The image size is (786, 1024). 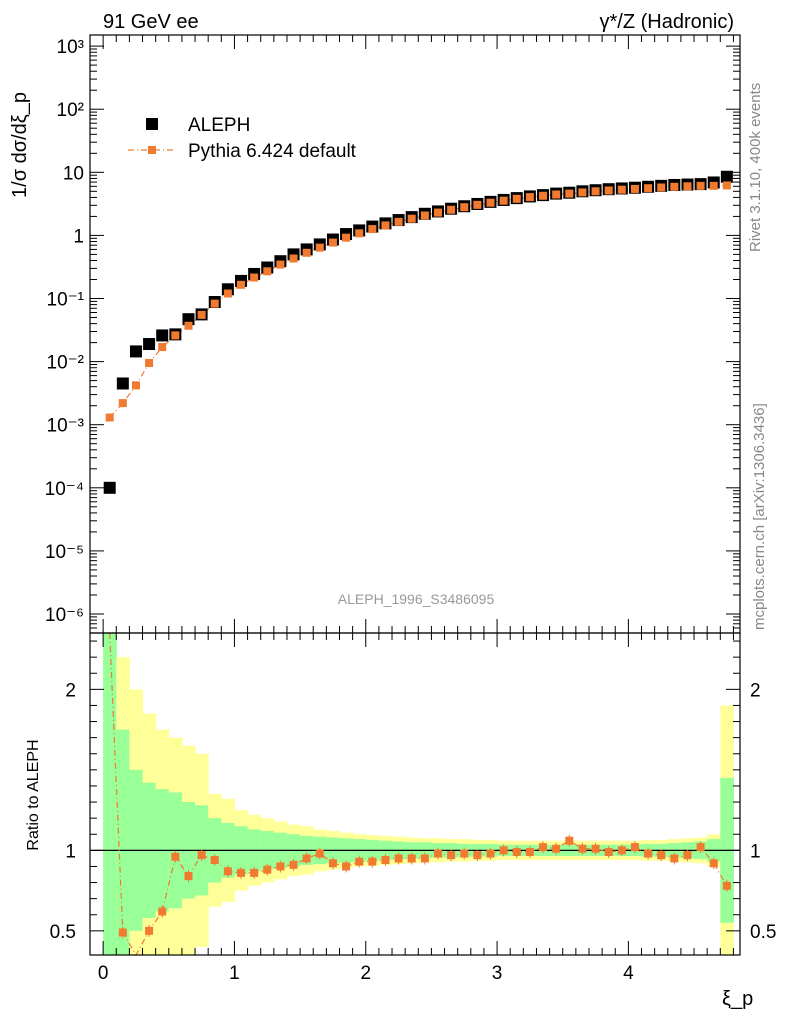 I want to click on main-ytick-label: 10, so click(x=73, y=173).